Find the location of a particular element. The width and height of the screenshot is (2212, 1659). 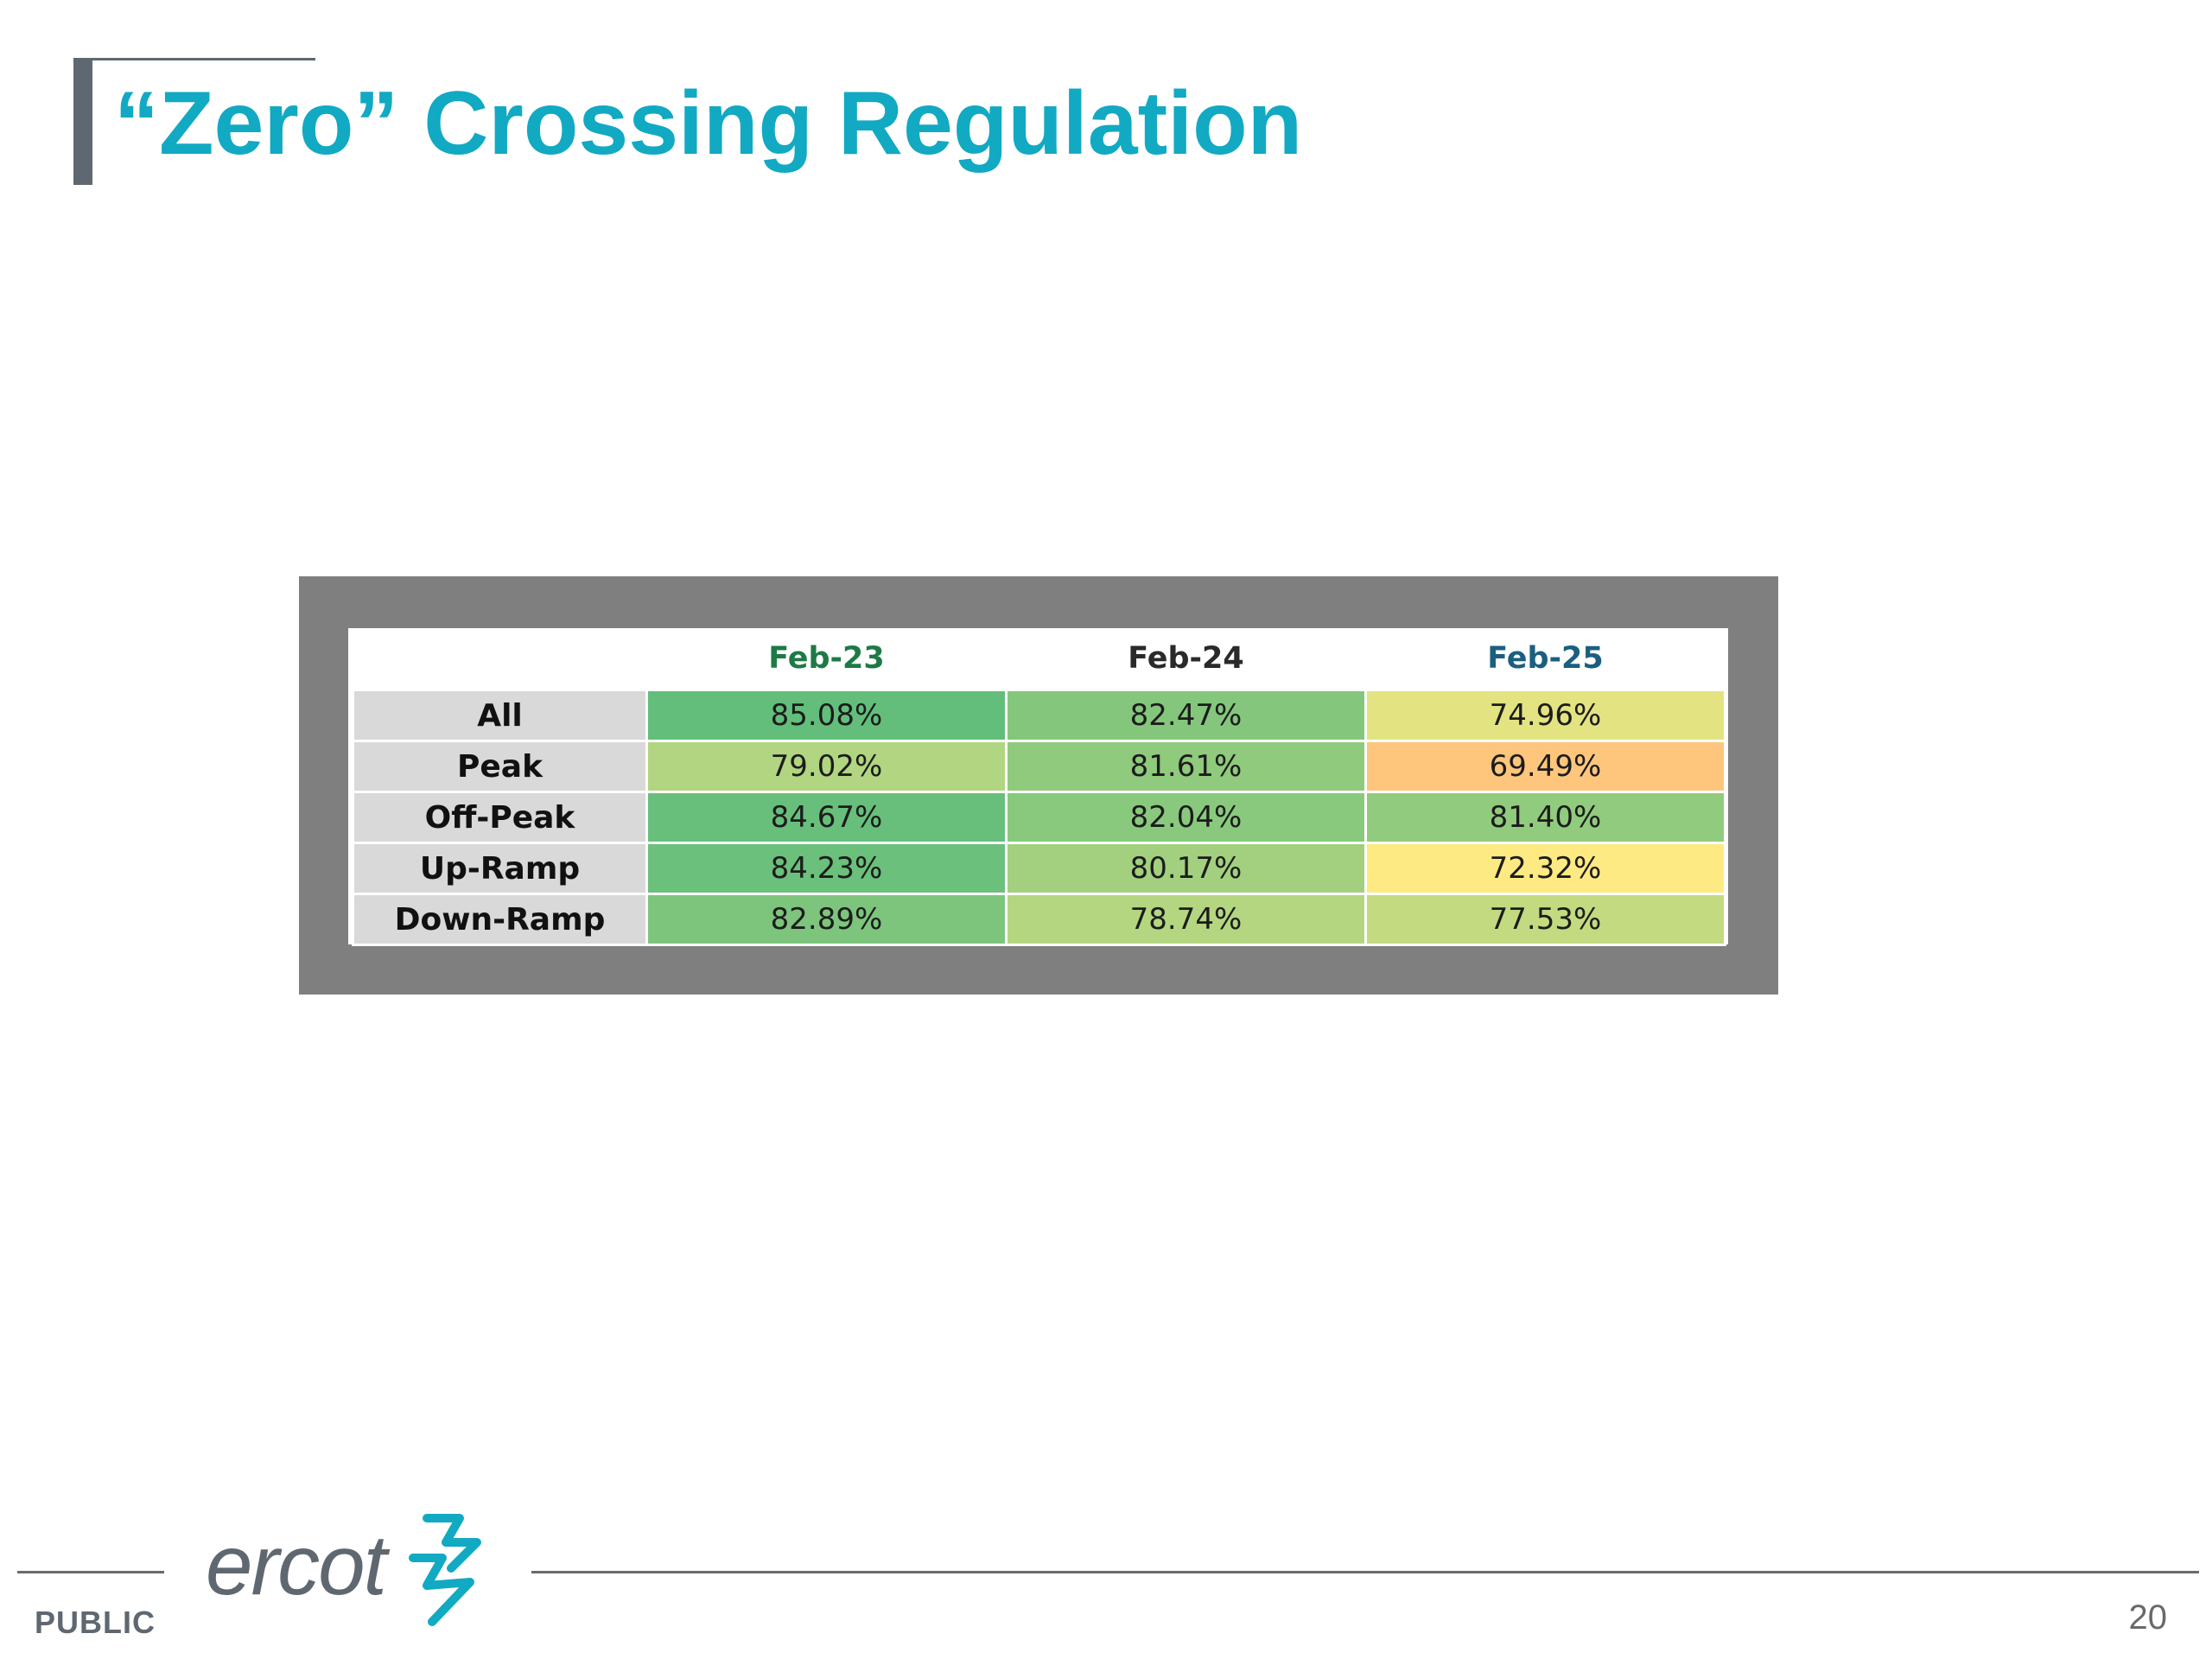

table-row: Peak 79.02% 81.61% 69.49% is located at coordinates (1039, 766).